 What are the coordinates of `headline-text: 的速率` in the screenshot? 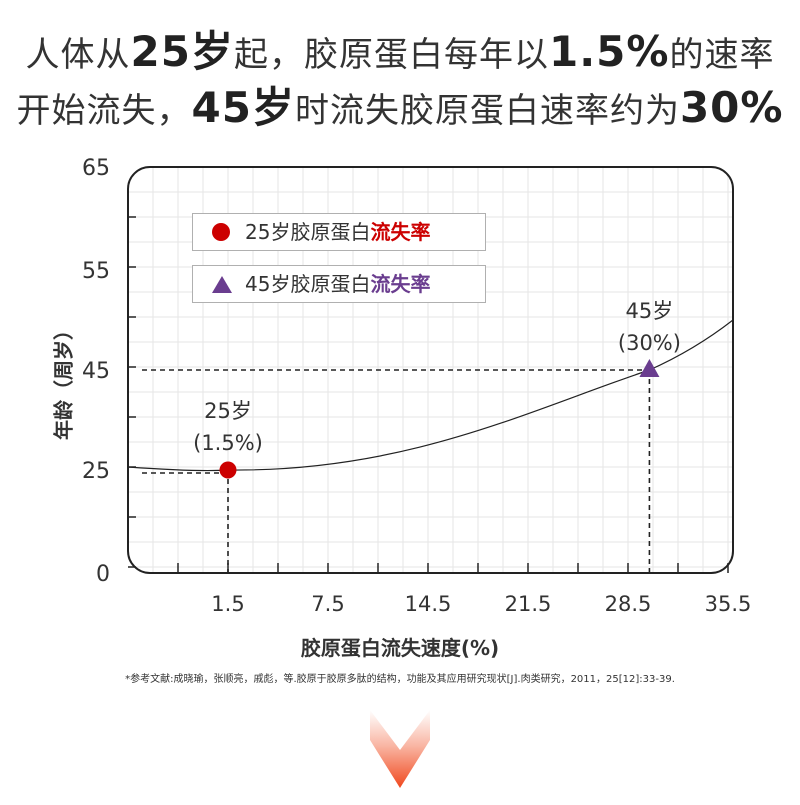 It's located at (722, 55).